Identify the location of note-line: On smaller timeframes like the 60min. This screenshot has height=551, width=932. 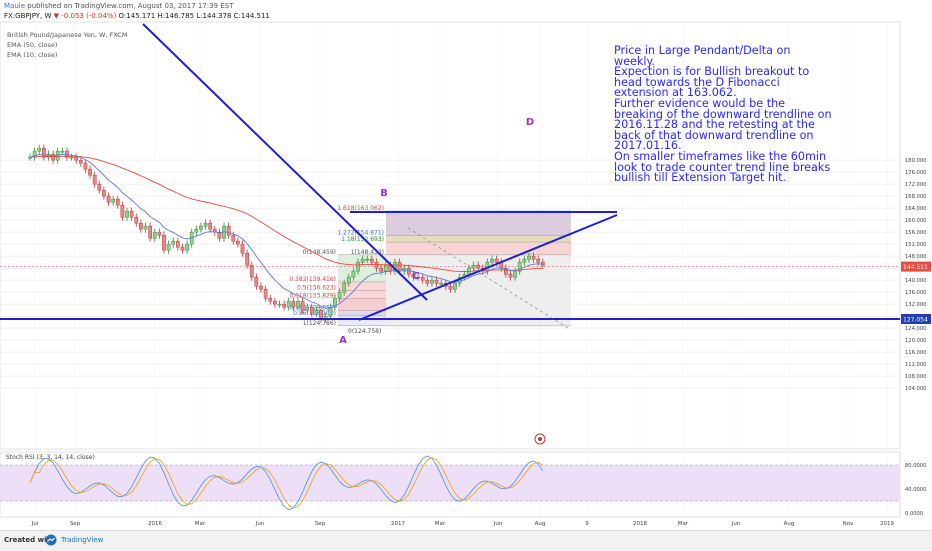
(720, 156).